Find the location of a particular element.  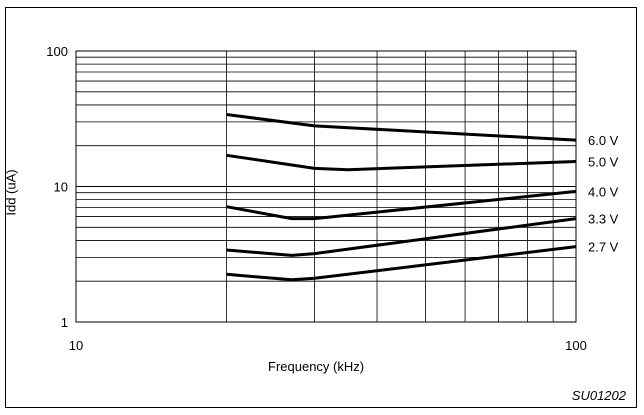

series-label: 4.0 V is located at coordinates (603, 191).